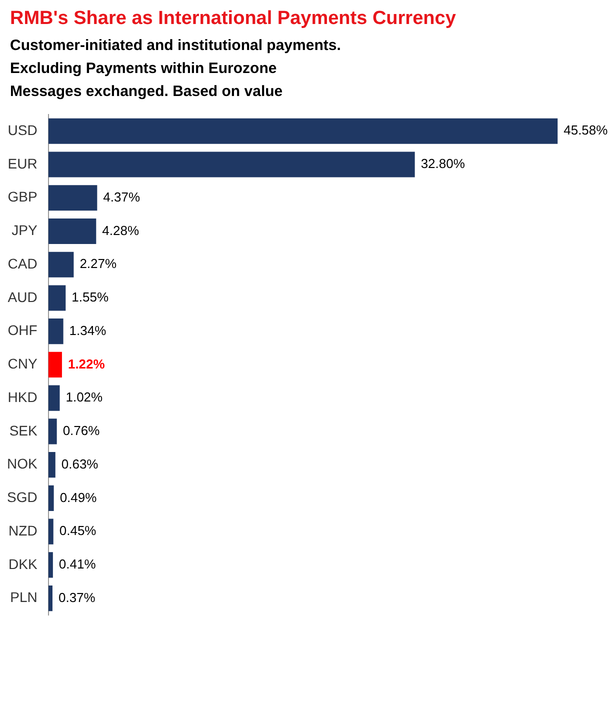 The height and width of the screenshot is (708, 615). What do you see at coordinates (233, 19) in the screenshot?
I see `chart-title: RMB's Share as International Payments Currency` at bounding box center [233, 19].